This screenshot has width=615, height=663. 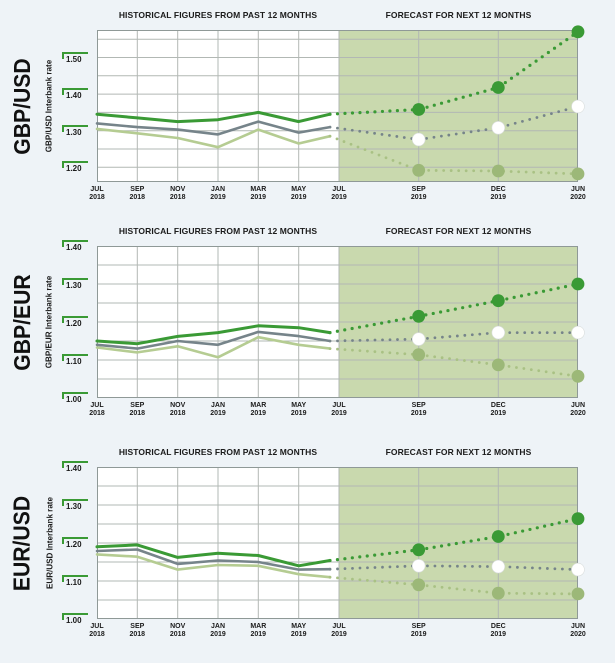 What do you see at coordinates (578, 189) in the screenshot?
I see `x-tick-month: JUN` at bounding box center [578, 189].